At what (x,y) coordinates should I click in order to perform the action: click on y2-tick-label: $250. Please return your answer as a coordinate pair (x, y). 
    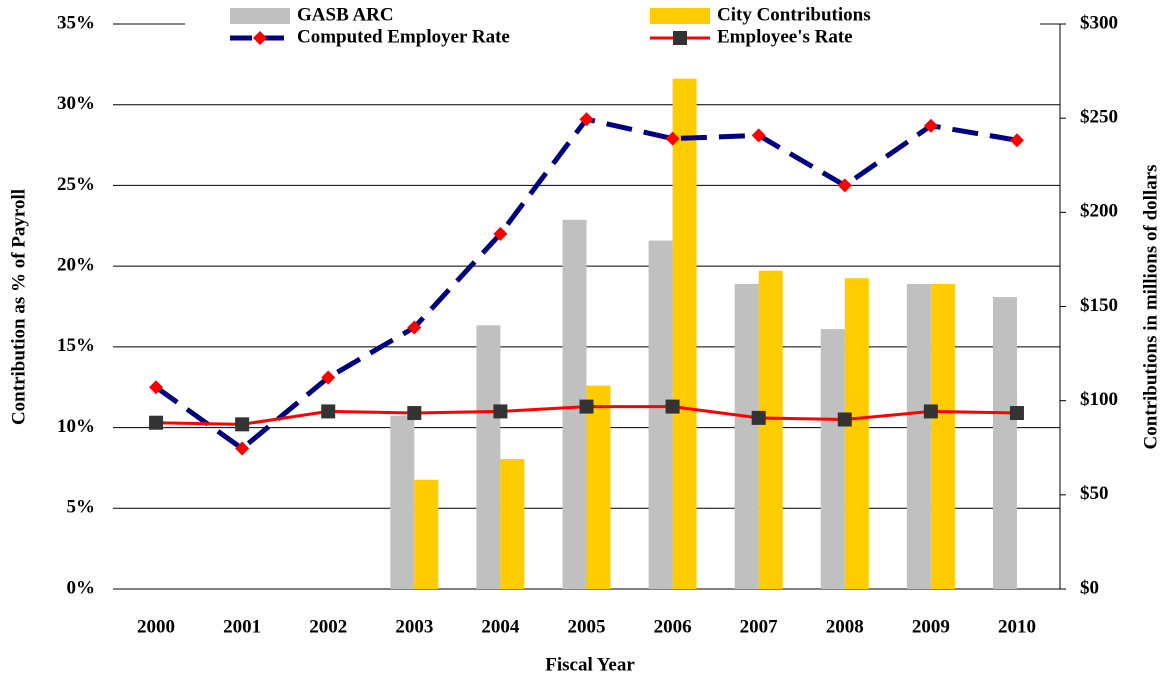
    Looking at the image, I should click on (1099, 117).